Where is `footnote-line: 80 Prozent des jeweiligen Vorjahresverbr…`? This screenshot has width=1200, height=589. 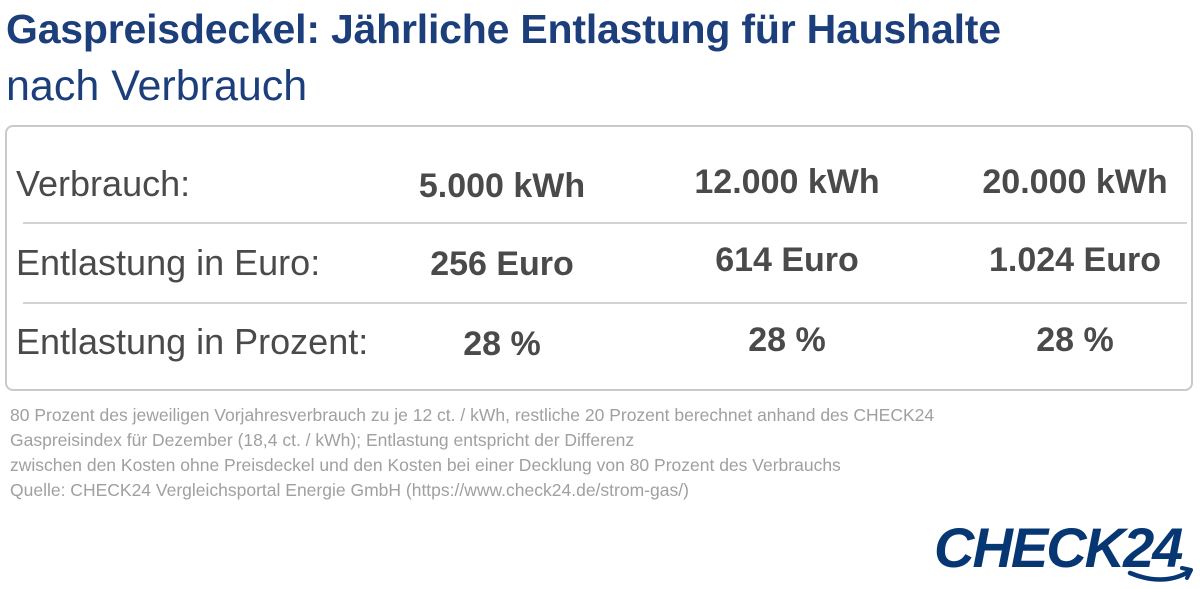
footnote-line: 80 Prozent des jeweiligen Vorjahresverbr… is located at coordinates (472, 415).